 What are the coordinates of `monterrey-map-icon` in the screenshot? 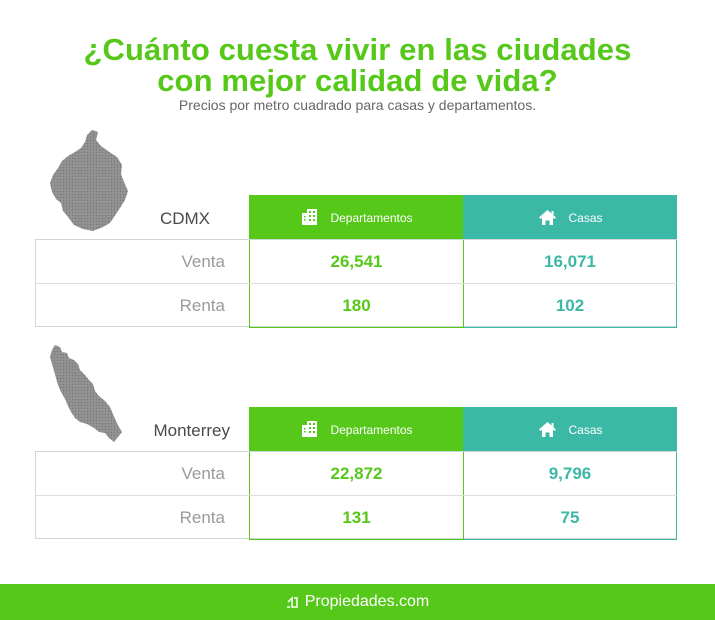 It's located at (86, 393).